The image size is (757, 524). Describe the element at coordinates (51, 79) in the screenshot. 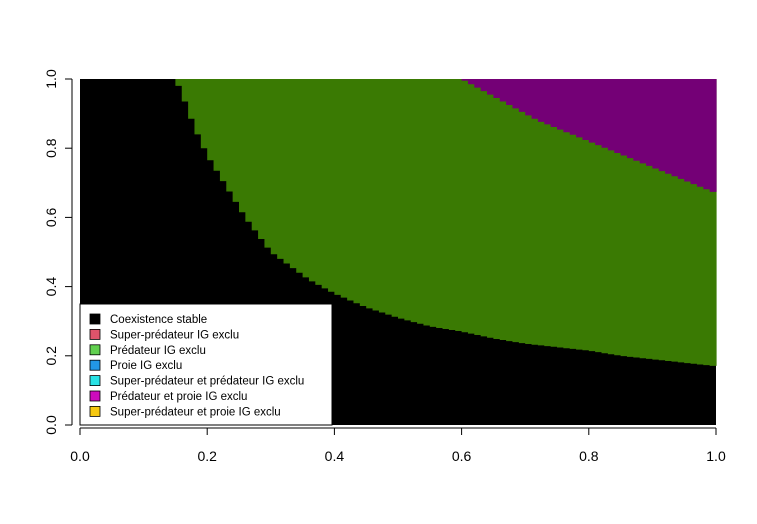

I see `y-tick-label: 1.0` at that location.